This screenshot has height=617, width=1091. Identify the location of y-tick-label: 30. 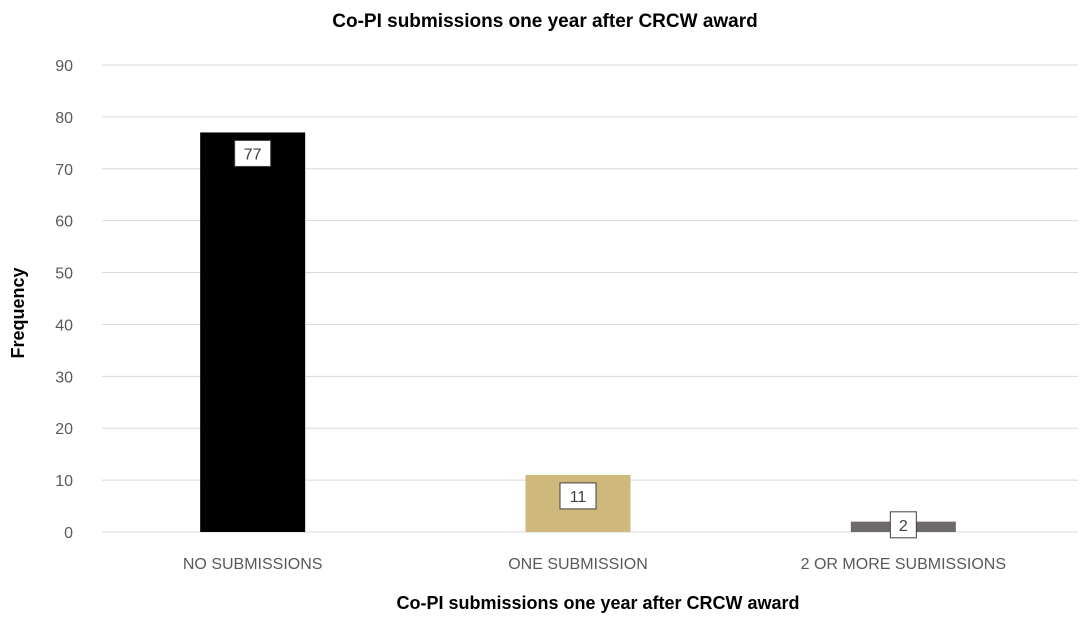
(64, 377).